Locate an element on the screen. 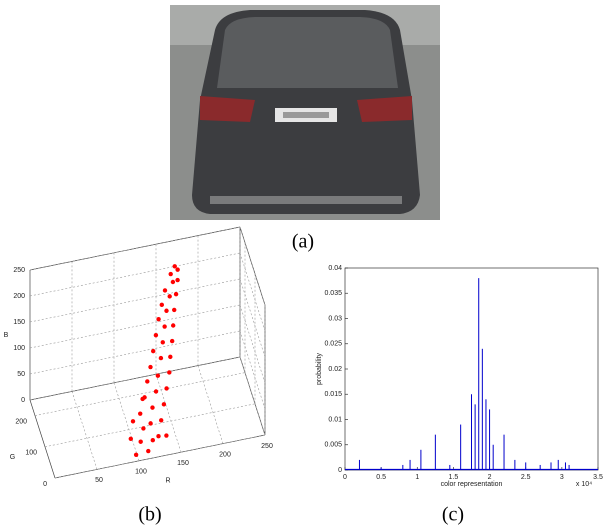 The width and height of the screenshot is (606, 528). x-tick-label: 150 is located at coordinates (183, 463).